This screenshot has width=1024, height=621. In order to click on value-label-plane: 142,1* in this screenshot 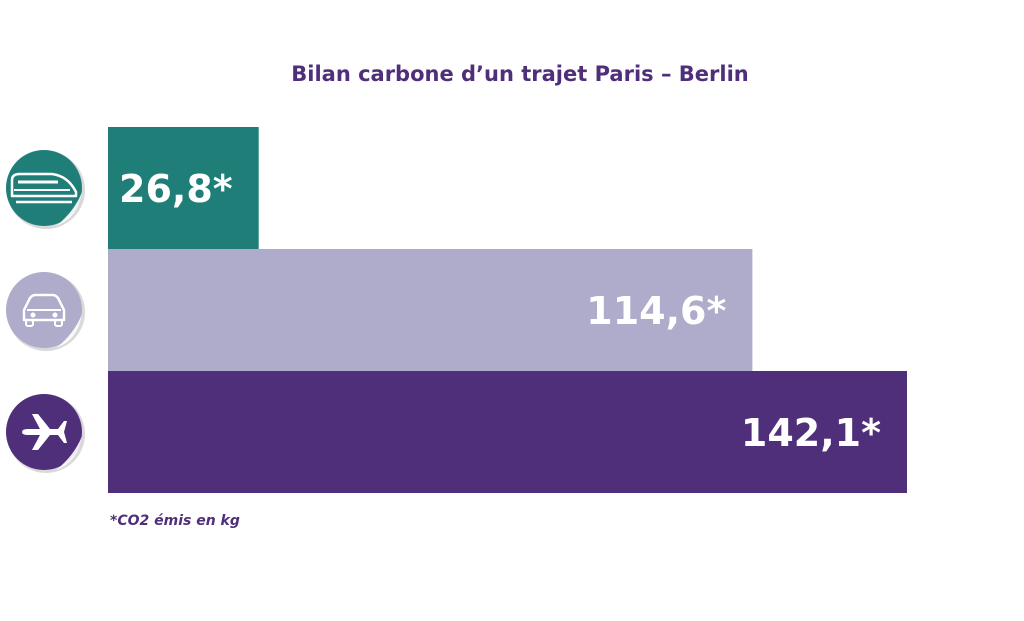, I will do `click(811, 433)`.